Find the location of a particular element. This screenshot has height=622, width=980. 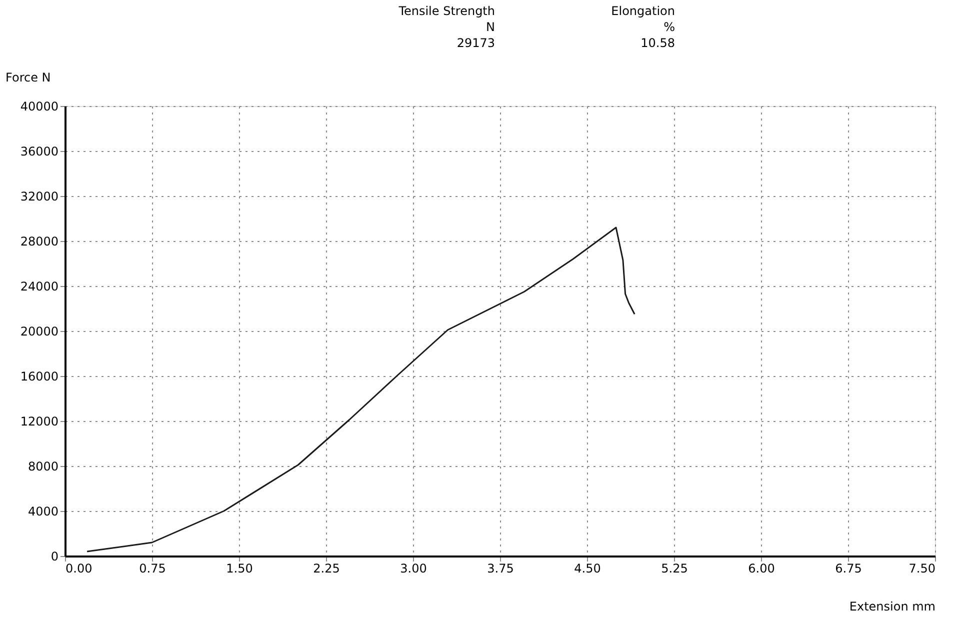

y-tick-label: 0 is located at coordinates (54, 557).